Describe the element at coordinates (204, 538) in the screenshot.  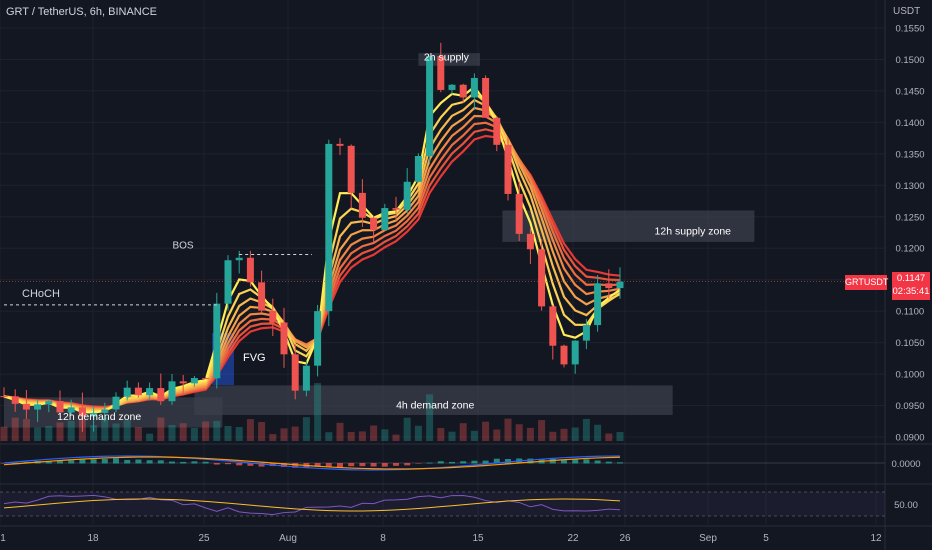
I see `time-tick-label: 25` at that location.